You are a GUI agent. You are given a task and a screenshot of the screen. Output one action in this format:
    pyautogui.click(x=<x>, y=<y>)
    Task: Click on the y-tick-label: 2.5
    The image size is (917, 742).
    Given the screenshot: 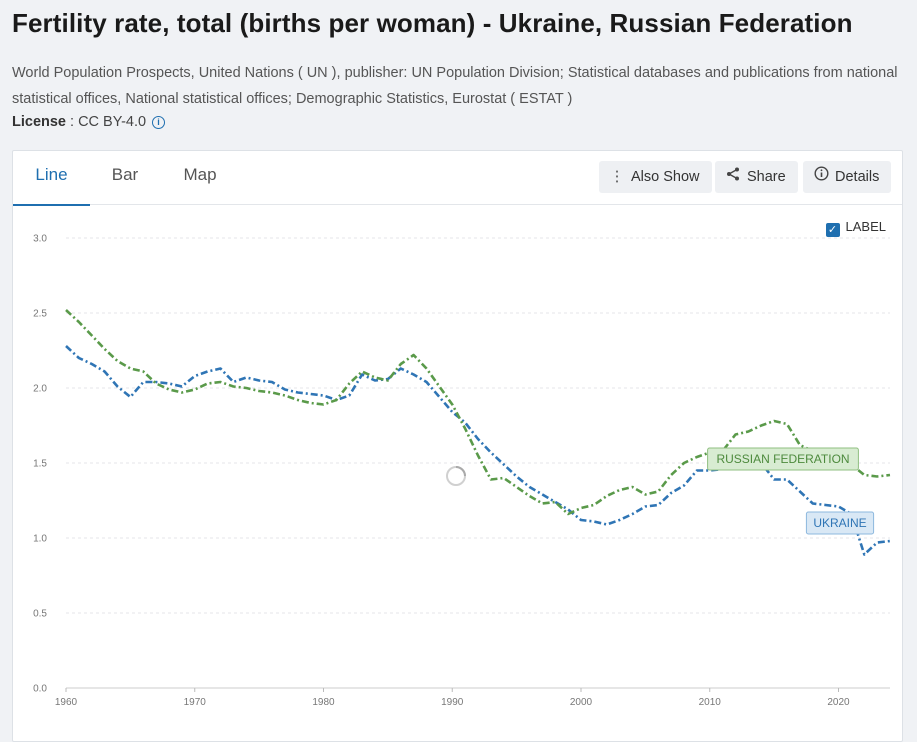 What is the action you would take?
    pyautogui.click(x=40, y=314)
    